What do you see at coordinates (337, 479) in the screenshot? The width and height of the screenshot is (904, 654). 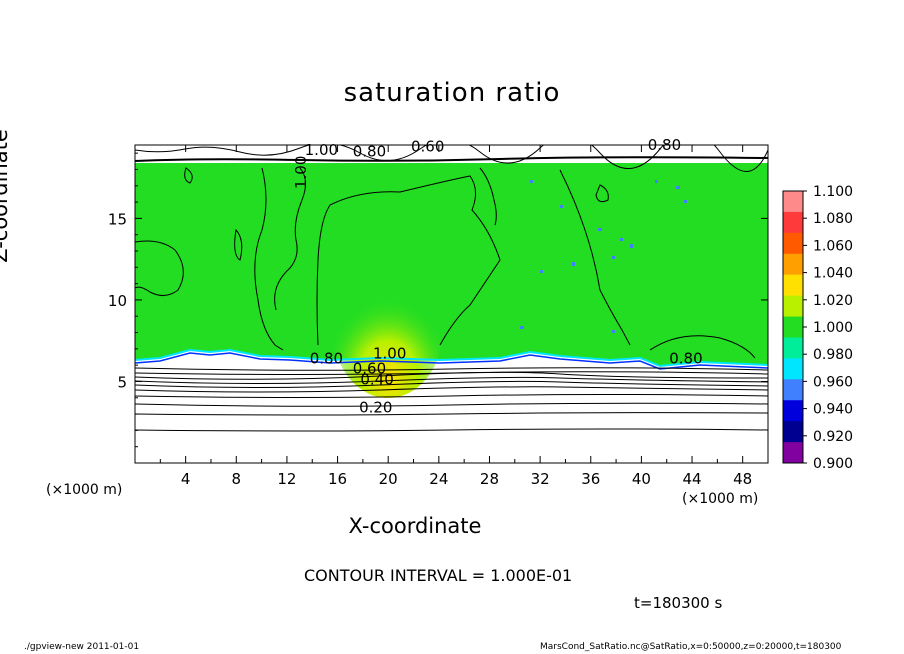 I see `x-tick-label: 16` at bounding box center [337, 479].